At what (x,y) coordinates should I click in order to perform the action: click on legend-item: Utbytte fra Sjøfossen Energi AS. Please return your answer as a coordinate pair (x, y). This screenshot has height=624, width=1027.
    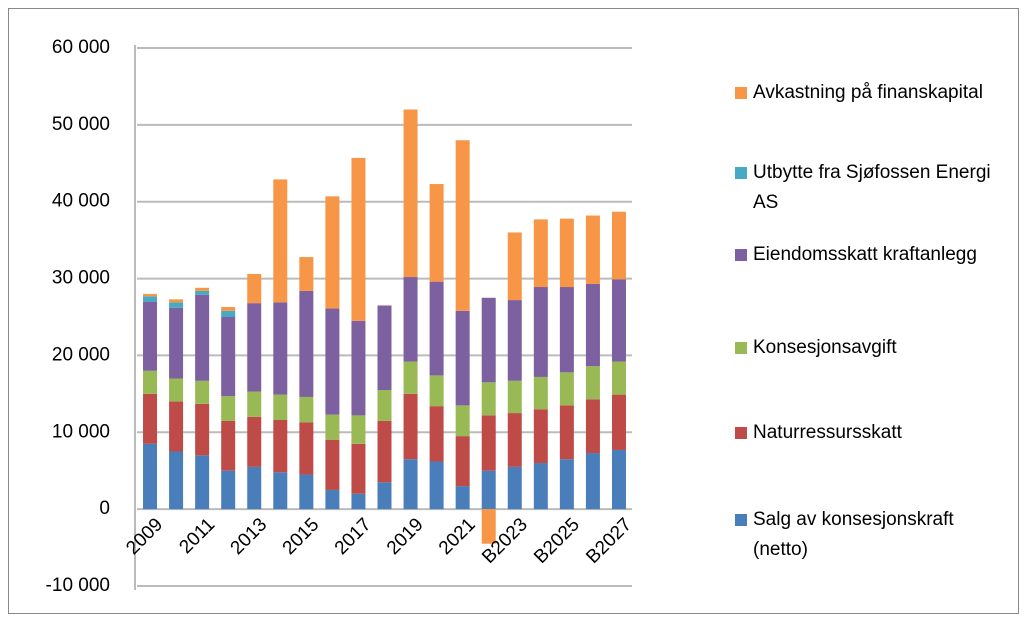
    Looking at the image, I should click on (870, 188).